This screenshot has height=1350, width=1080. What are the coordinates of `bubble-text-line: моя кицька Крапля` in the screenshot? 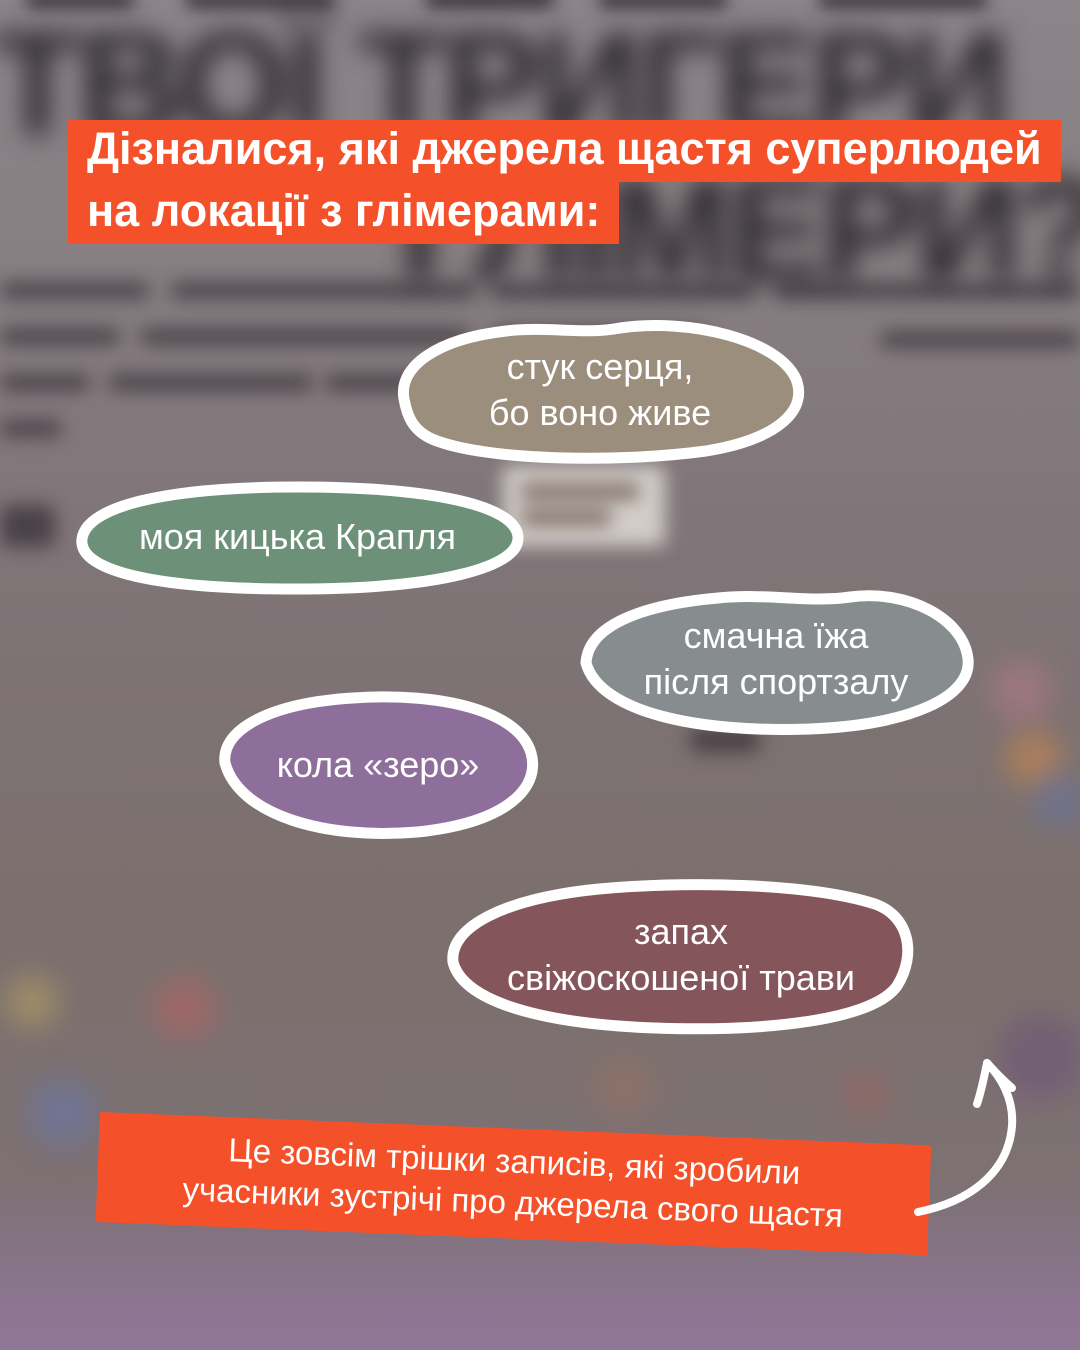 It's located at (297, 537).